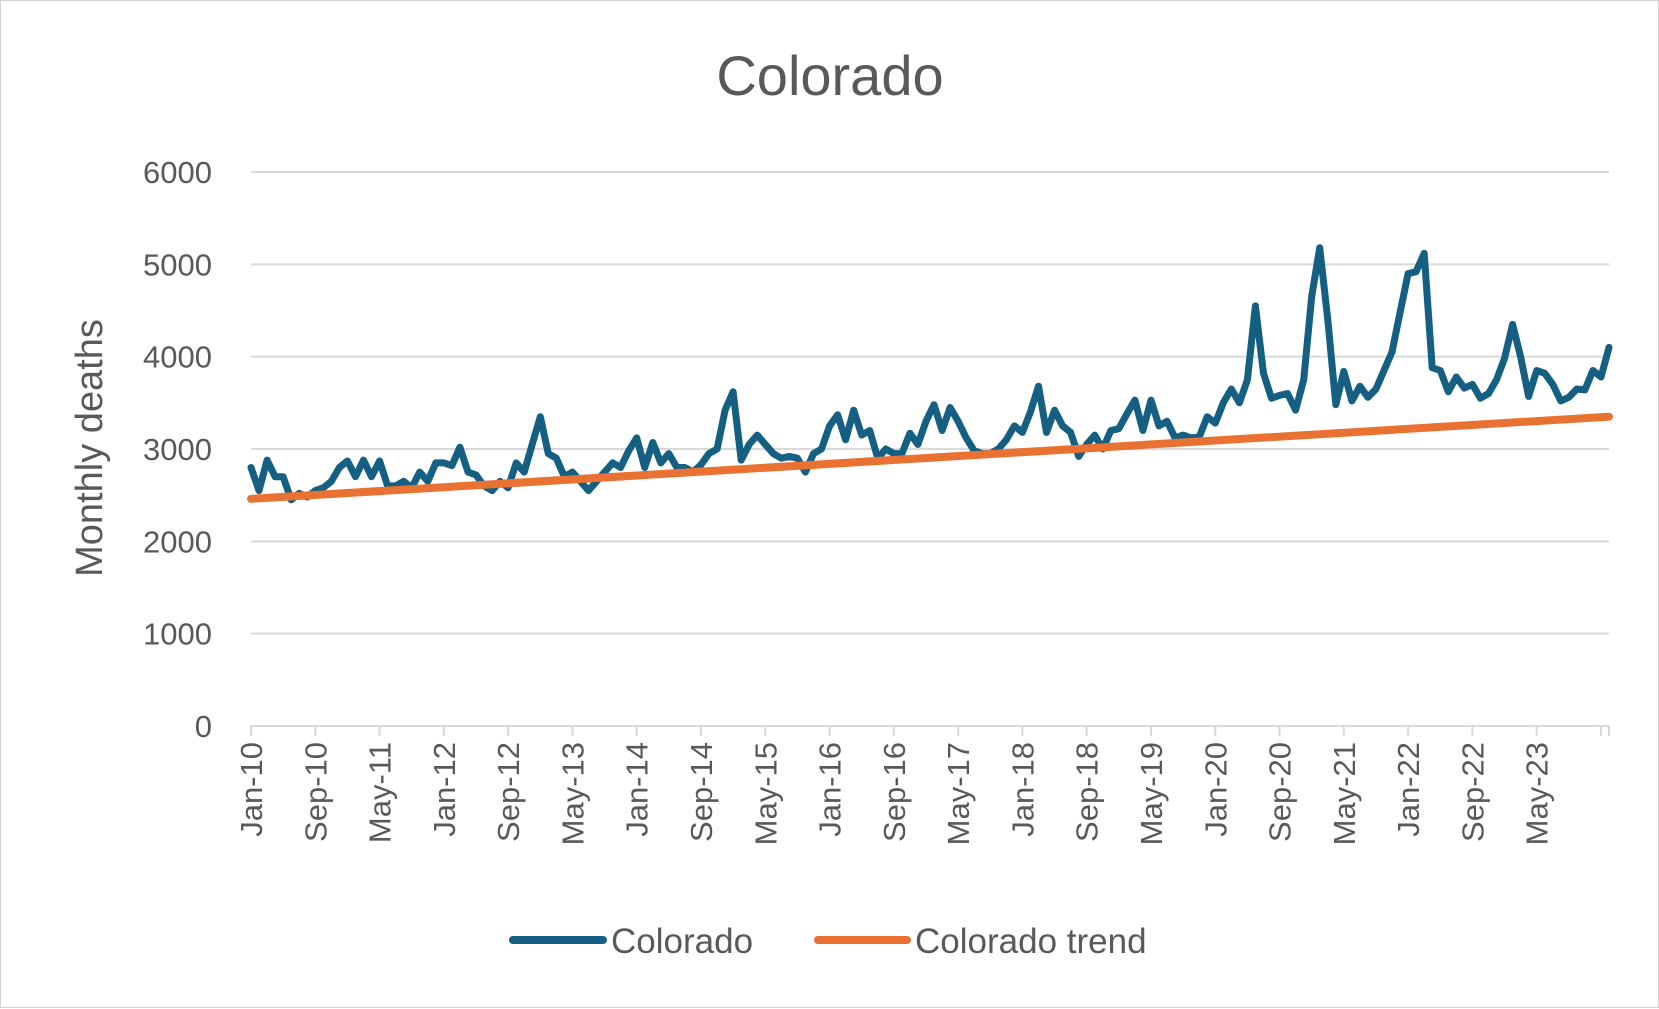 The width and height of the screenshot is (1659, 1009). I want to click on x-tick-label: Jan-14, so click(637, 789).